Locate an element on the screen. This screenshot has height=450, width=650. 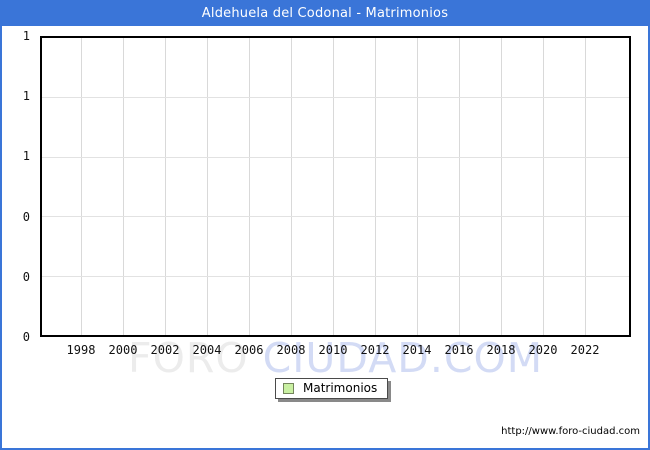
watermark-foro: FORO is located at coordinates (195, 358).